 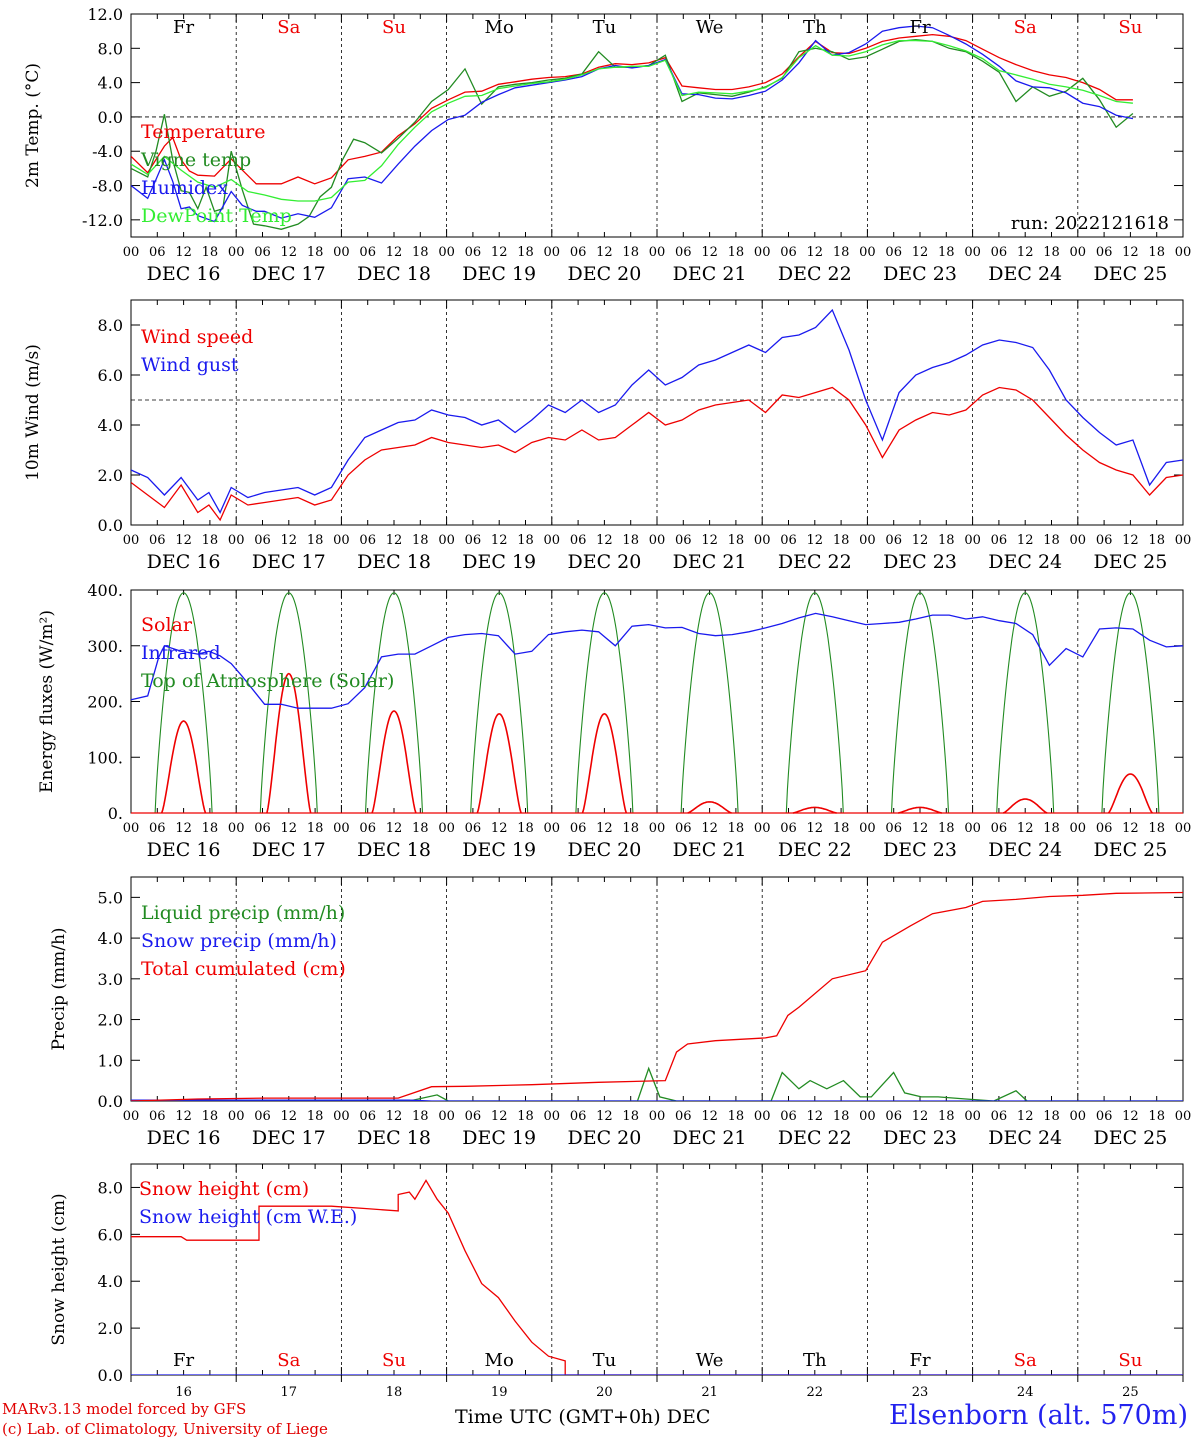 What do you see at coordinates (289, 850) in the screenshot?
I see `date-label: DEC 17` at bounding box center [289, 850].